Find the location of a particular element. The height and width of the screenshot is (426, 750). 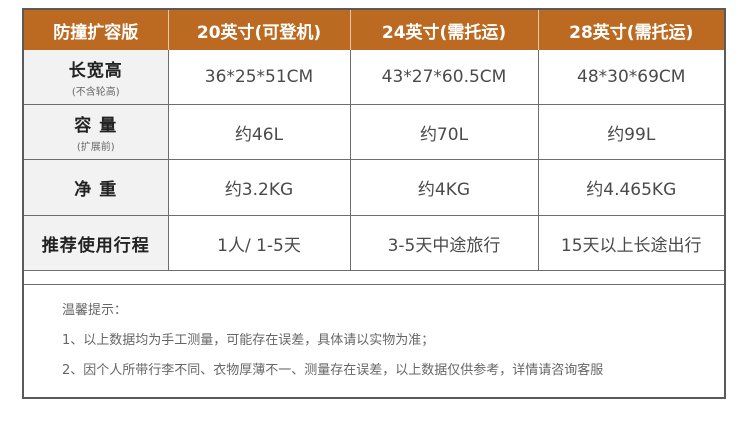

table-cell: 约4KG is located at coordinates (444, 187).